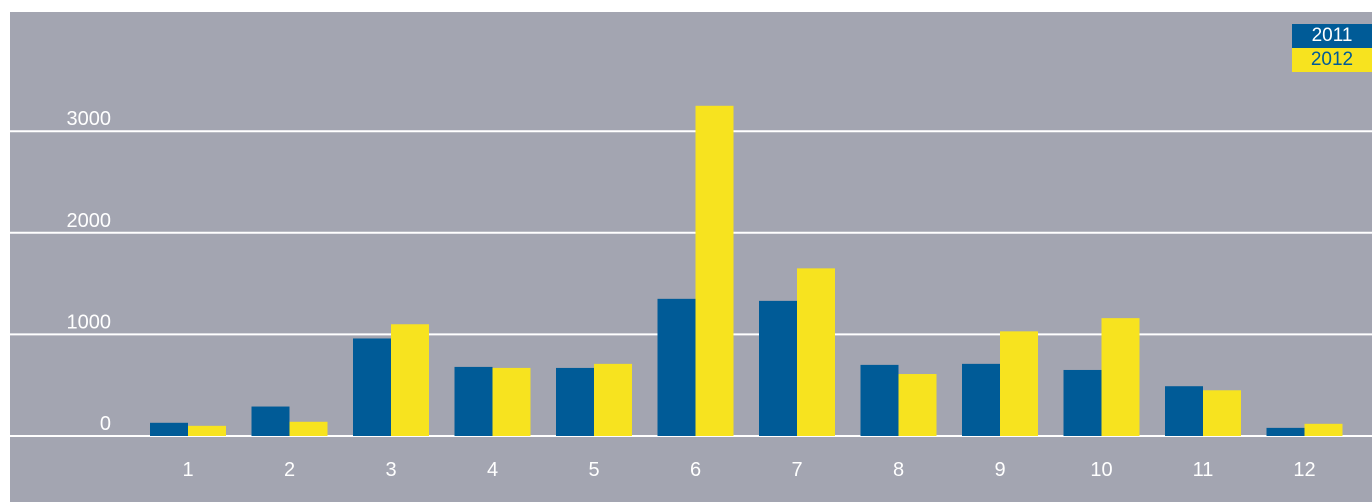  What do you see at coordinates (105, 424) in the screenshot?
I see `y-tick-label: 0` at bounding box center [105, 424].